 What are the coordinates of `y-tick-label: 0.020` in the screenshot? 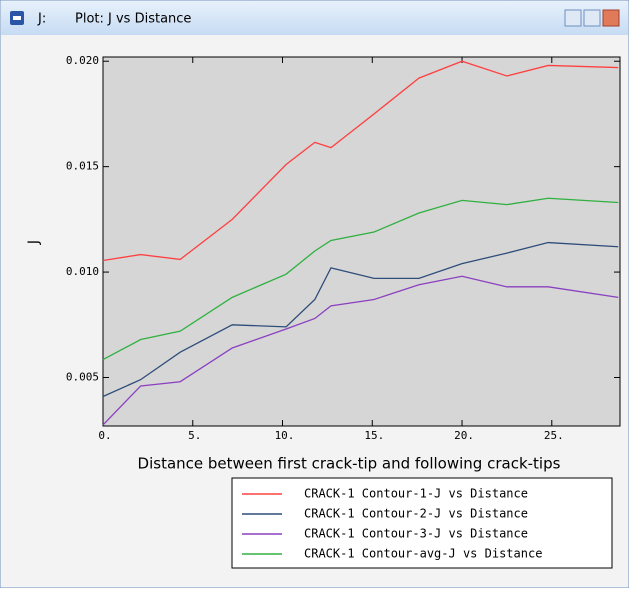 It's located at (82, 60).